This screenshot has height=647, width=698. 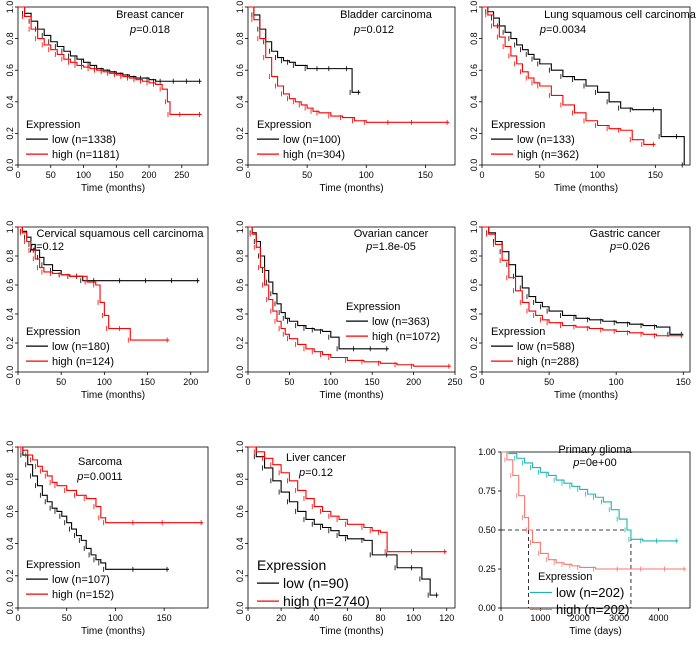 I want to click on panel-title: Bladder carcinoma, so click(x=386, y=15).